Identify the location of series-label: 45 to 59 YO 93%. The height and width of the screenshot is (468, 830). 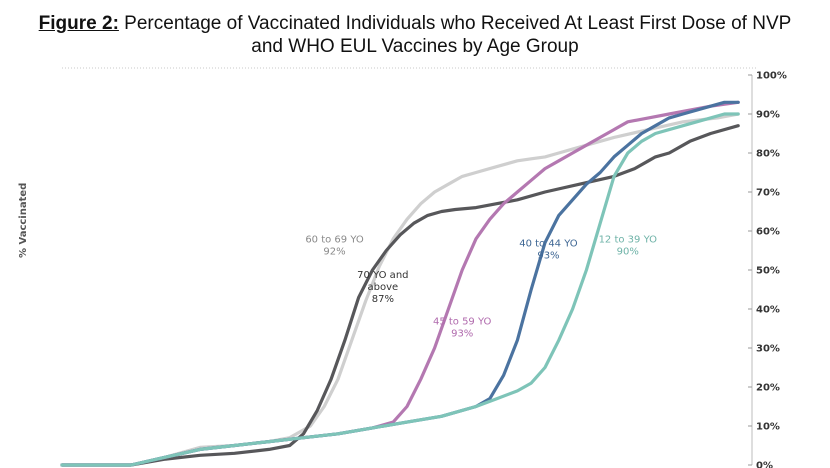
(462, 328).